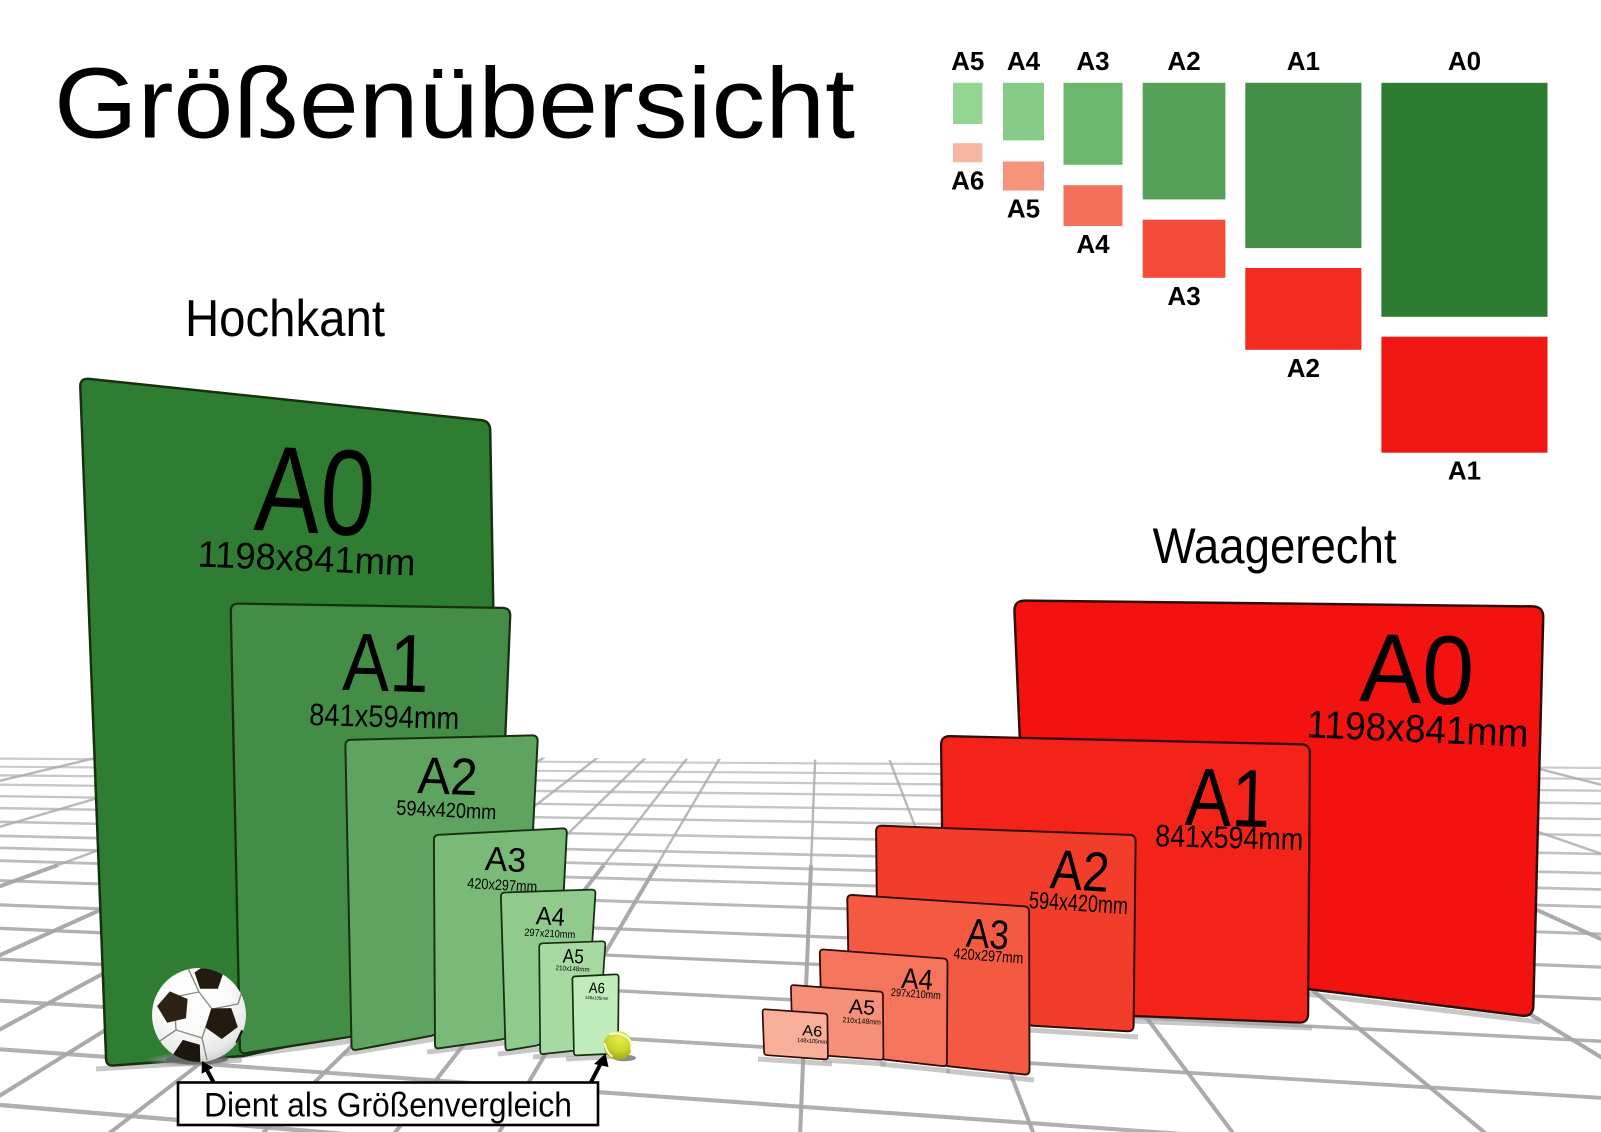 This screenshot has width=1601, height=1132. I want to click on svg-text: Hochkant, so click(285, 318).